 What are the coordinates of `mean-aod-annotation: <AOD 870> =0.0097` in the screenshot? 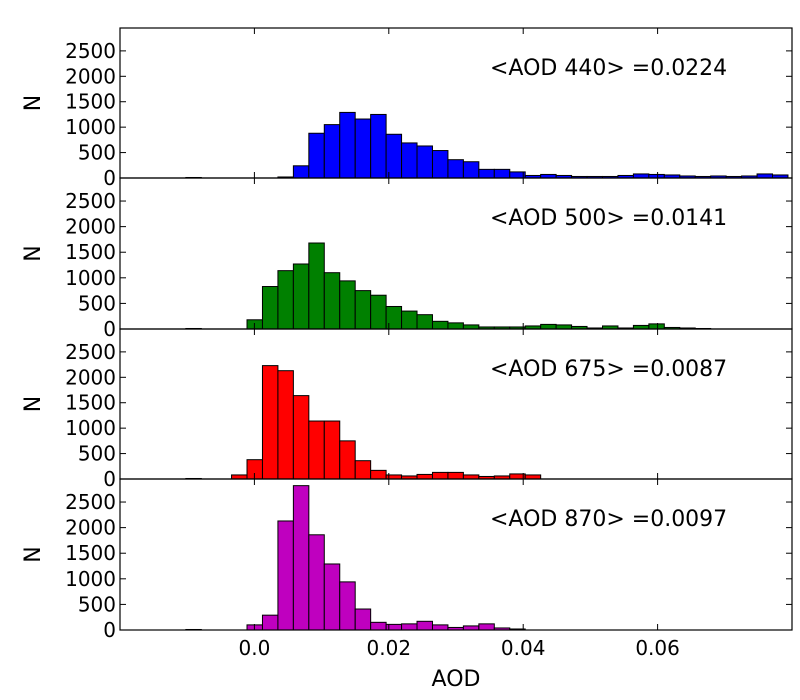 It's located at (608, 519).